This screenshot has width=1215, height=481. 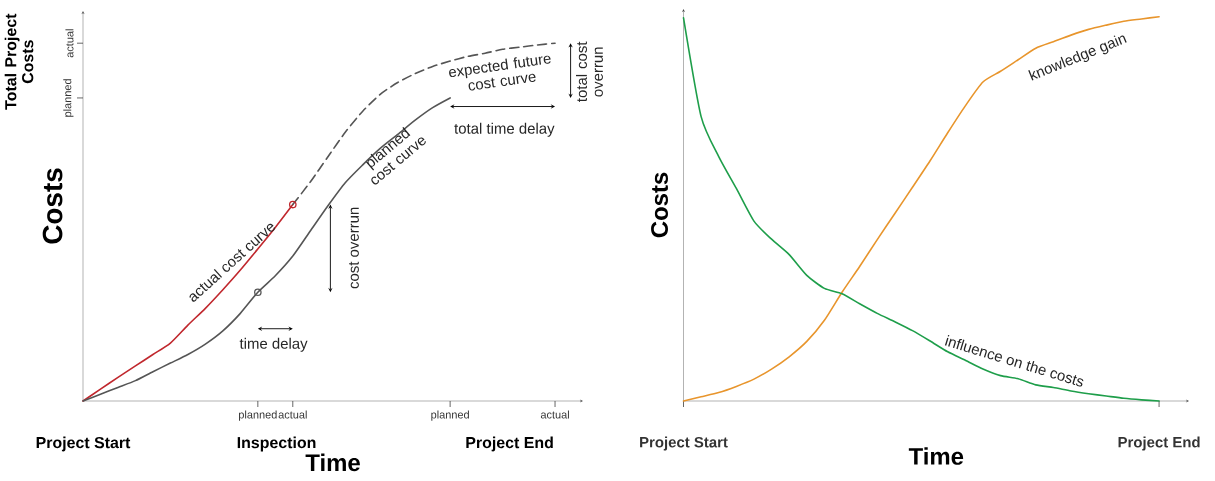 I want to click on text: Inspection, so click(x=276, y=444).